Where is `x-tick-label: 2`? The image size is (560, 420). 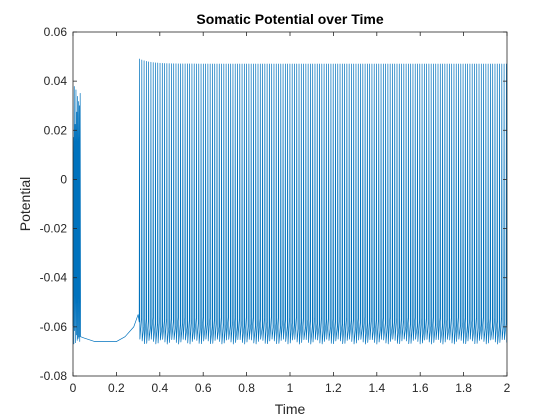 x-tick-label: 2 is located at coordinates (507, 388).